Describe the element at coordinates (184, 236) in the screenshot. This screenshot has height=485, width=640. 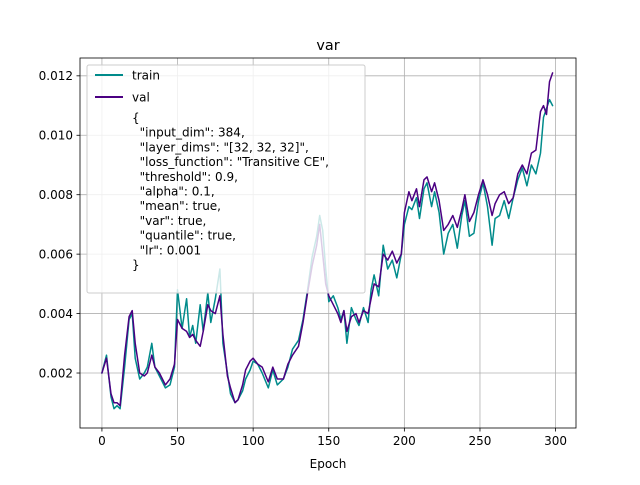
I see `legend-annotation-line: "quantile": true,` at that location.